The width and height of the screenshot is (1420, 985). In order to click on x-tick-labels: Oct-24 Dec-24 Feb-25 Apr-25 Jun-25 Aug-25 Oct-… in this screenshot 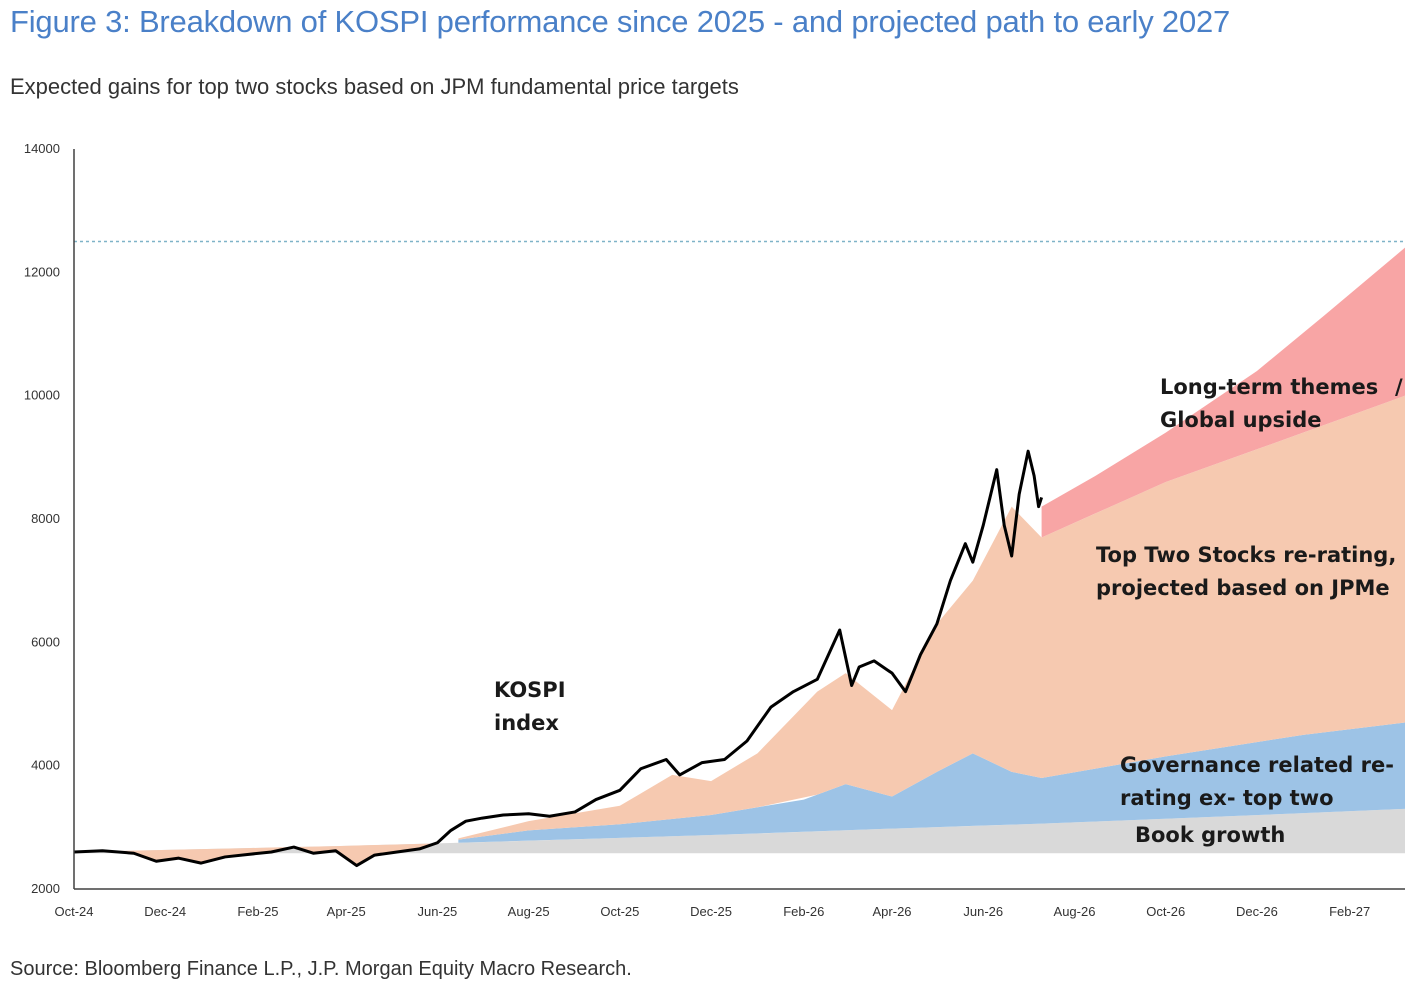, I will do `click(712, 911)`.